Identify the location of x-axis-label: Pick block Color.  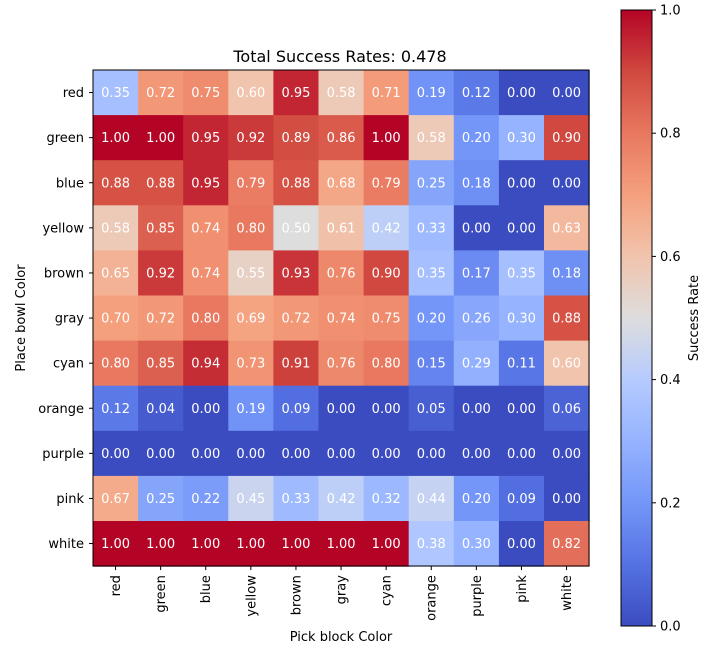
(341, 637).